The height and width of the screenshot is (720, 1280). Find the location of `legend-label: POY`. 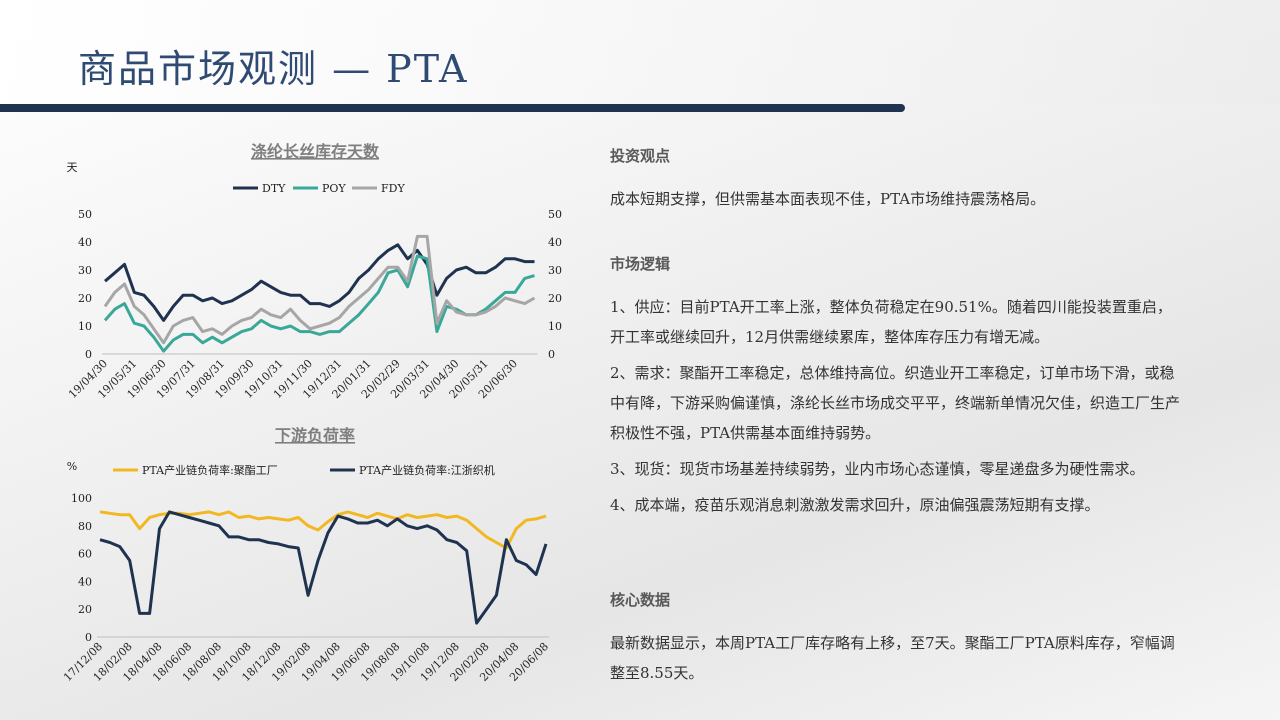

legend-label: POY is located at coordinates (334, 188).